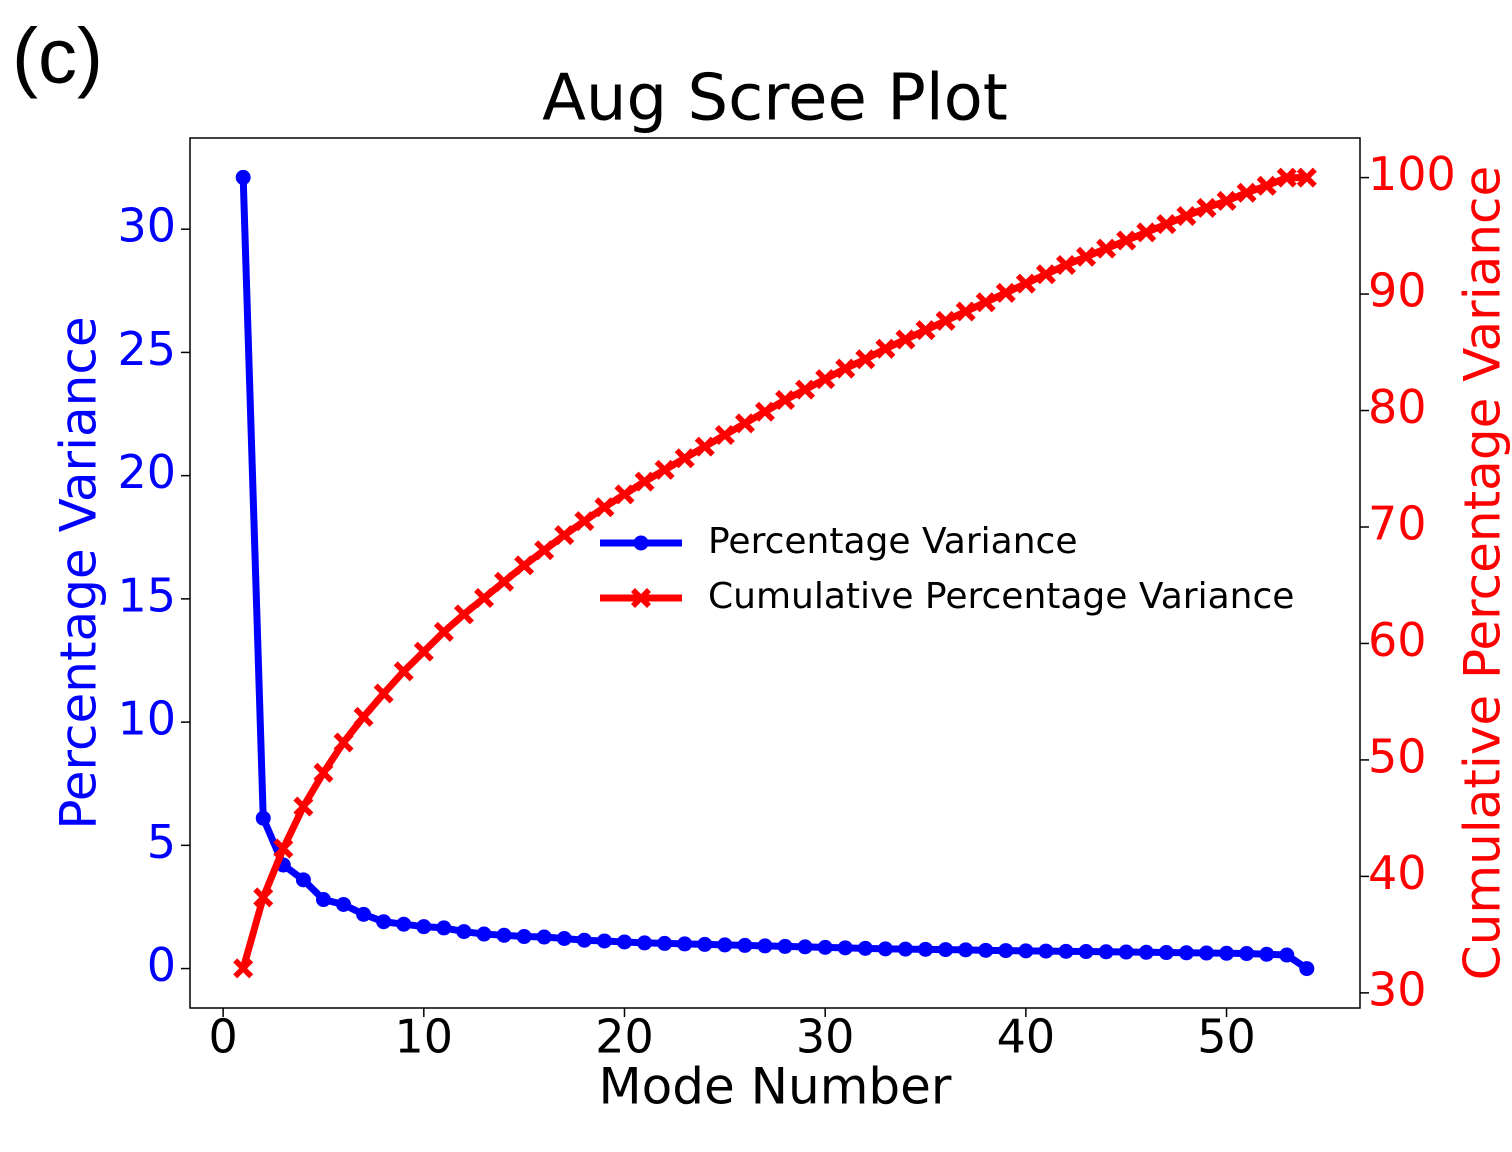 This screenshot has width=1512, height=1152. Describe the element at coordinates (146, 349) in the screenshot. I see `y-tick-label: 25` at that location.